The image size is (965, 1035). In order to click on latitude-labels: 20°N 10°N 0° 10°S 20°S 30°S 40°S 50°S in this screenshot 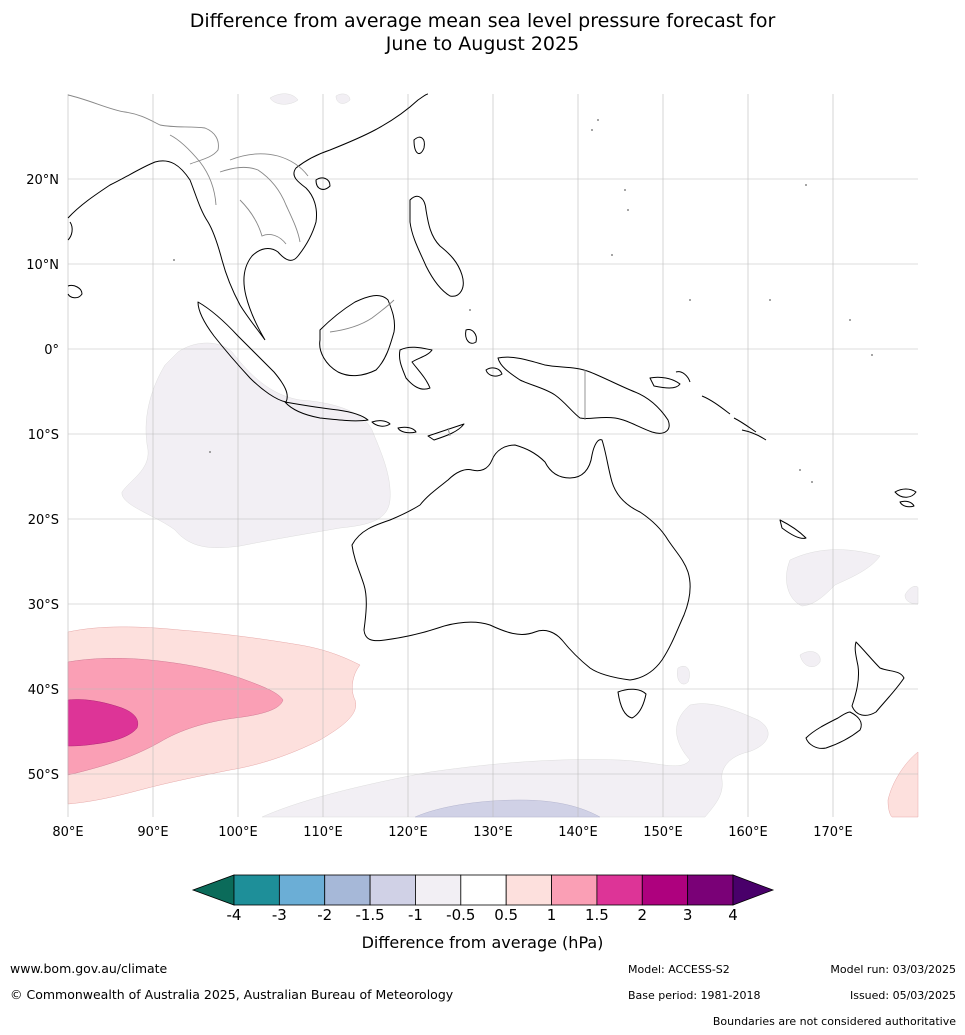, I will do `click(42, 478)`.